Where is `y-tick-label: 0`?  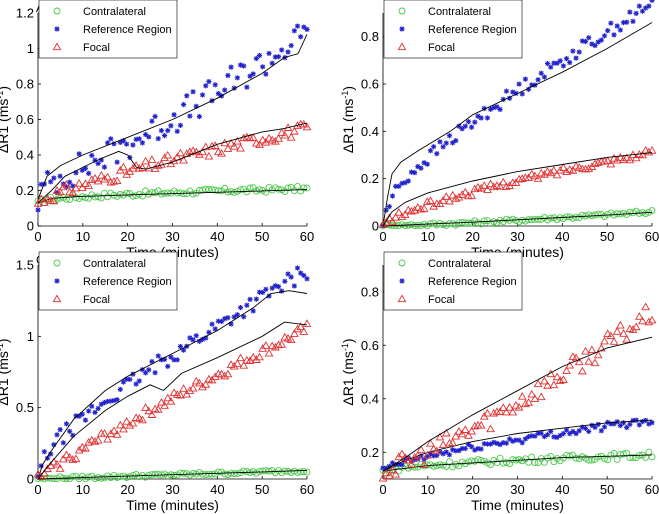 y-tick-label: 0 is located at coordinates (30, 479).